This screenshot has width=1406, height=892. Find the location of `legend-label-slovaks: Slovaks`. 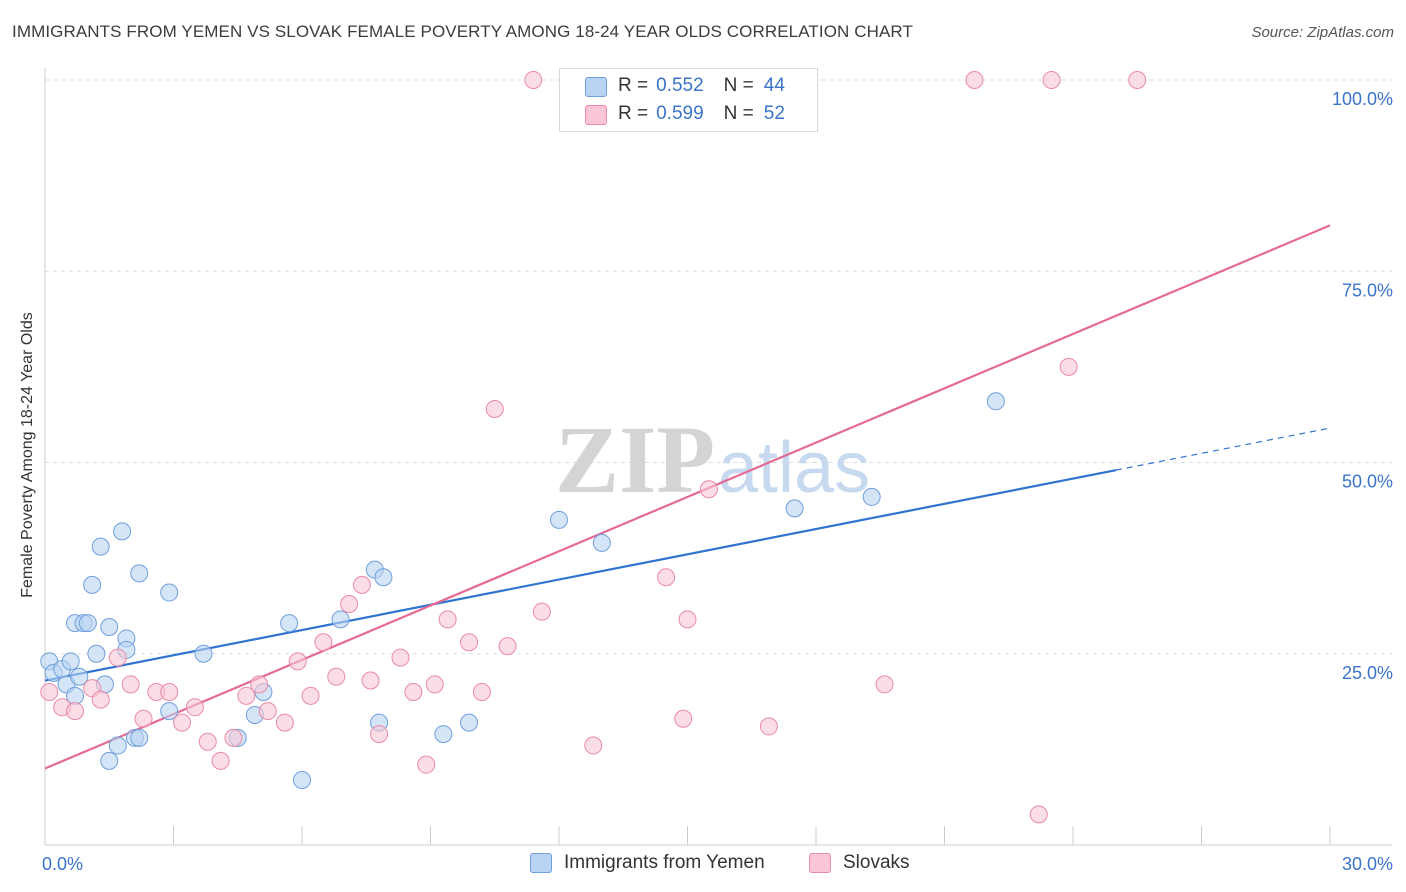

legend-label-slovaks: Slovaks is located at coordinates (876, 862).